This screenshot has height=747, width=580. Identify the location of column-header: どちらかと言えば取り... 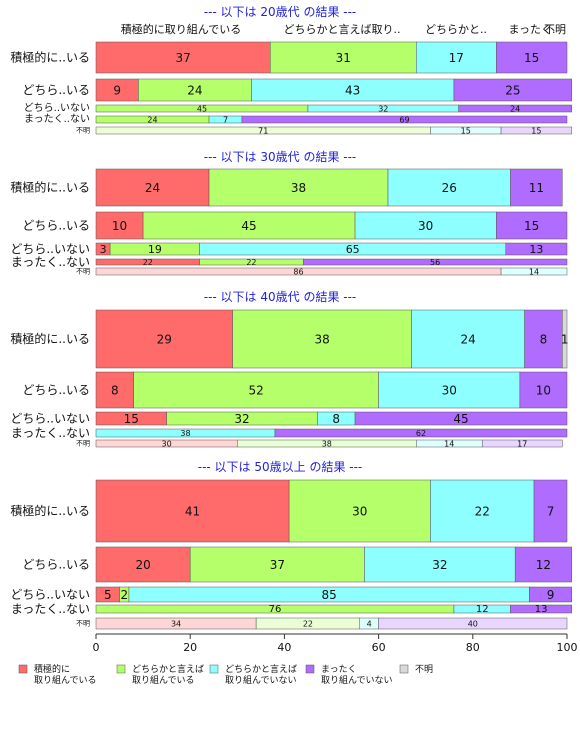
(342, 29).